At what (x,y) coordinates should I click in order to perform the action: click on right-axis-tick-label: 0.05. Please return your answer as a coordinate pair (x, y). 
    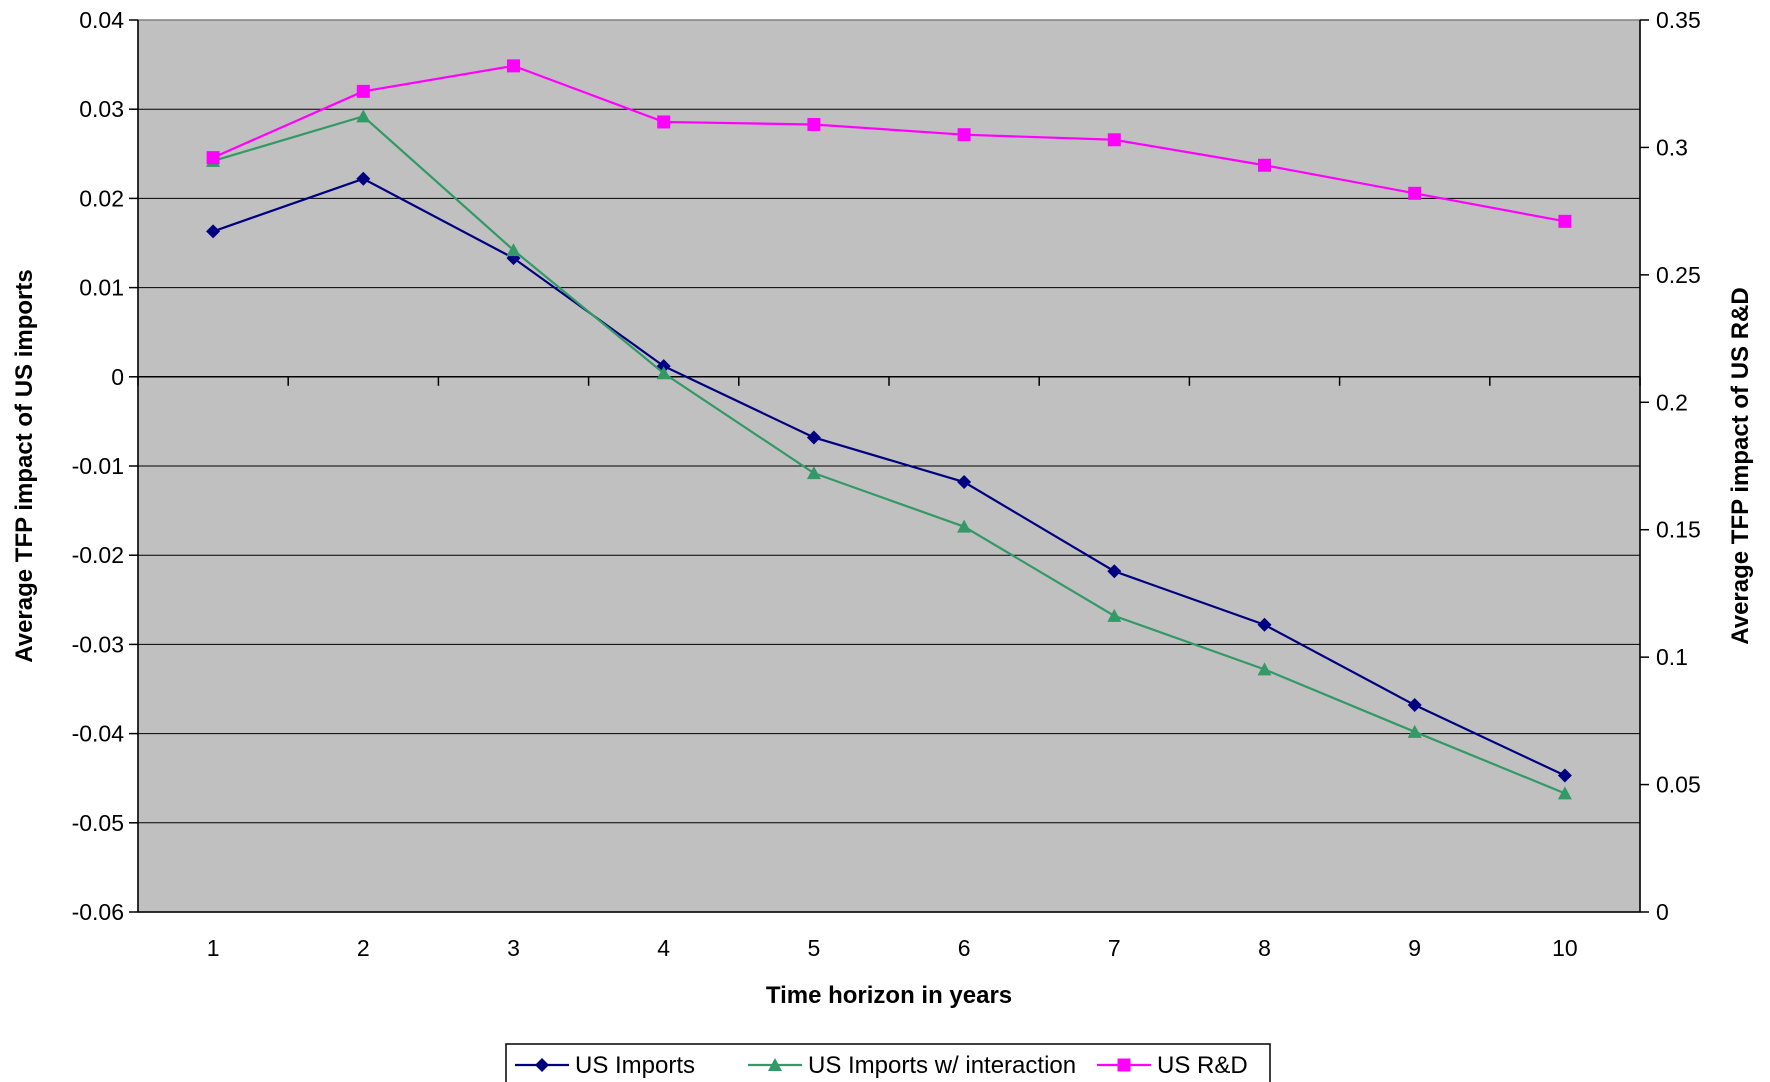
    Looking at the image, I should click on (1678, 785).